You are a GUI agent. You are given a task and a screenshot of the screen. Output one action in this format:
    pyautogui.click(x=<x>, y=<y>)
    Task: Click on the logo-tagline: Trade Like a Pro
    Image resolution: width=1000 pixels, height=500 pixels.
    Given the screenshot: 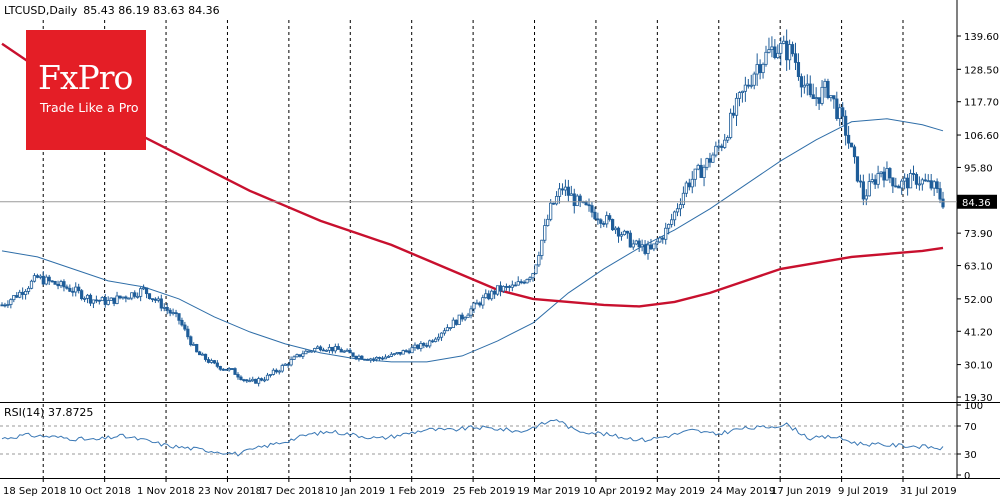 What is the action you would take?
    pyautogui.click(x=89, y=107)
    